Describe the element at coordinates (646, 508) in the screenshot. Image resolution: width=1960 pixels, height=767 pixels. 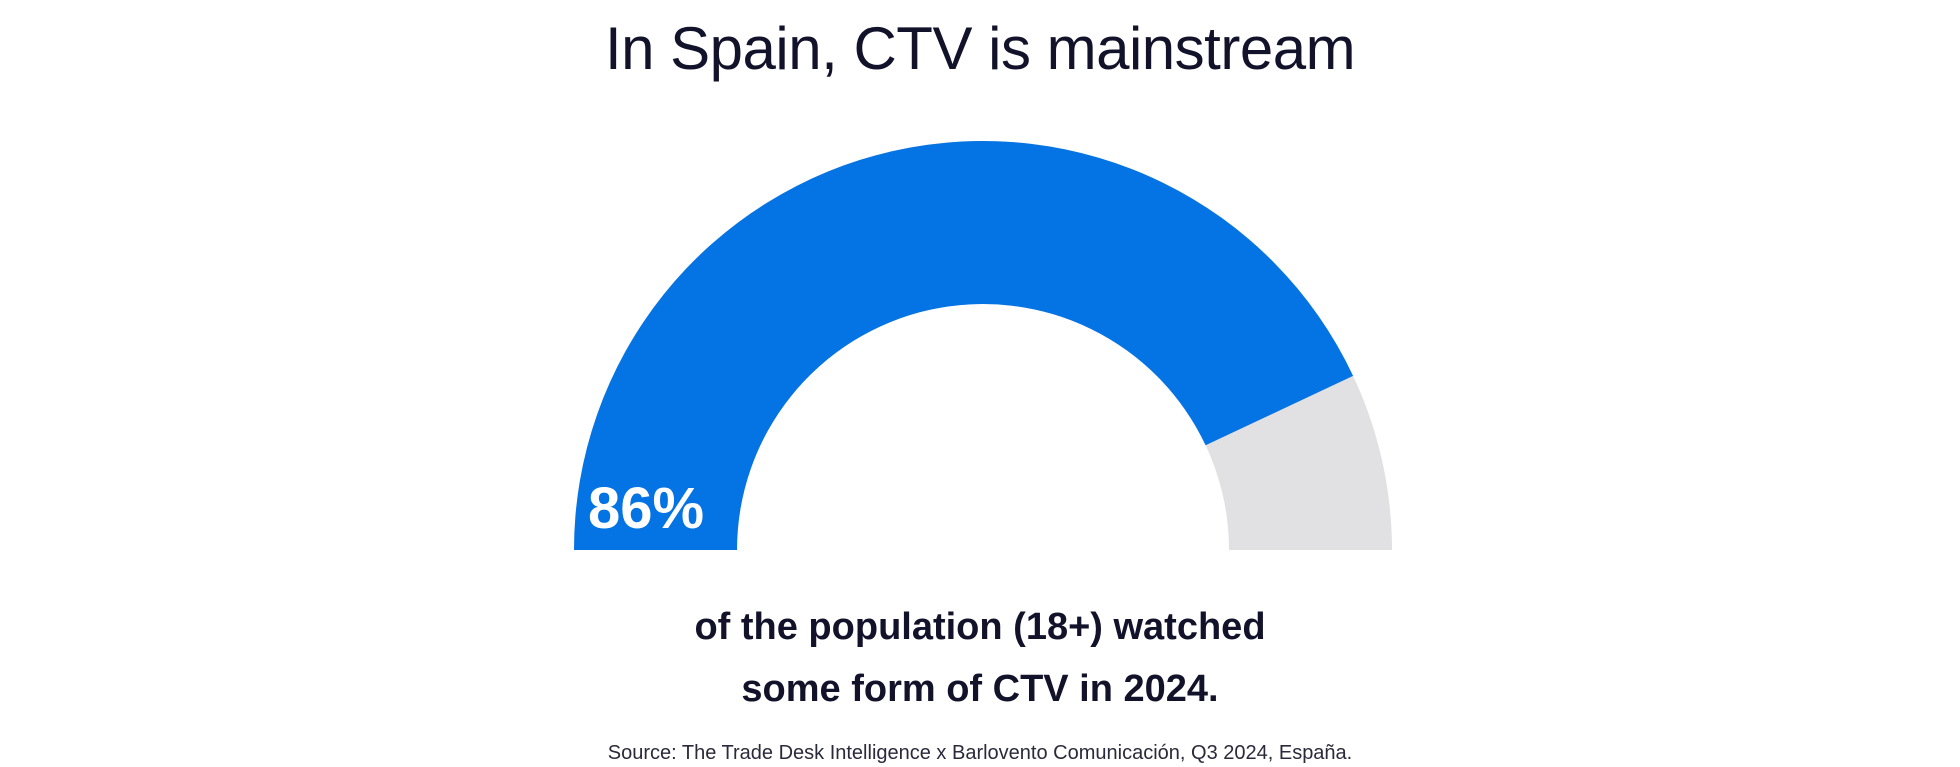
I see `gauge-value-label: 86%` at that location.